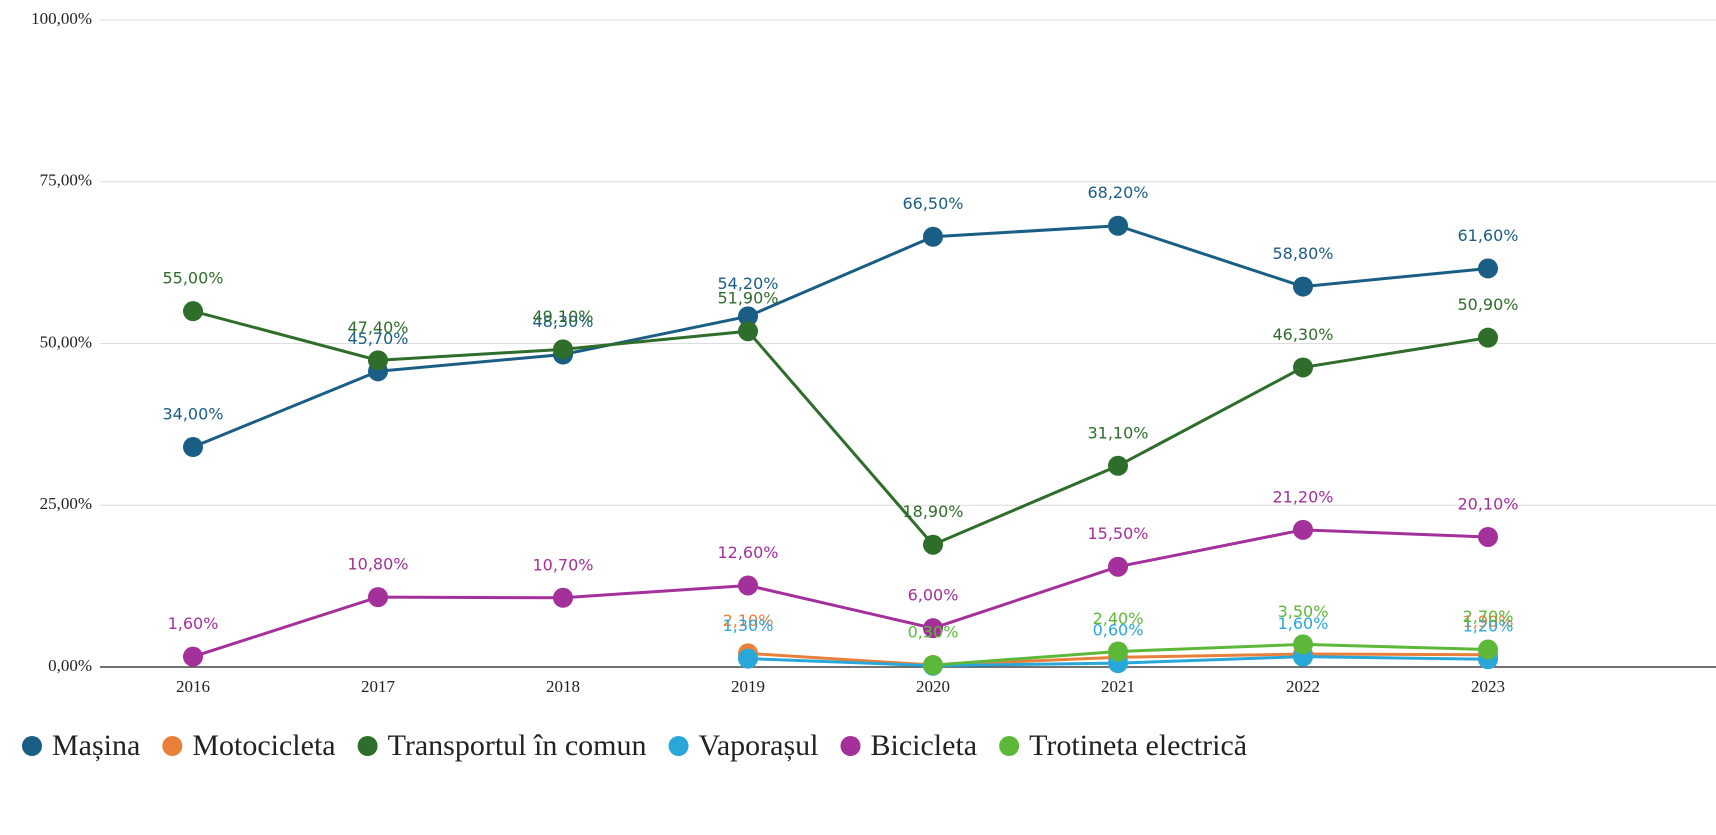  What do you see at coordinates (924, 745) in the screenshot?
I see `legend-label: Bicicleta` at bounding box center [924, 745].